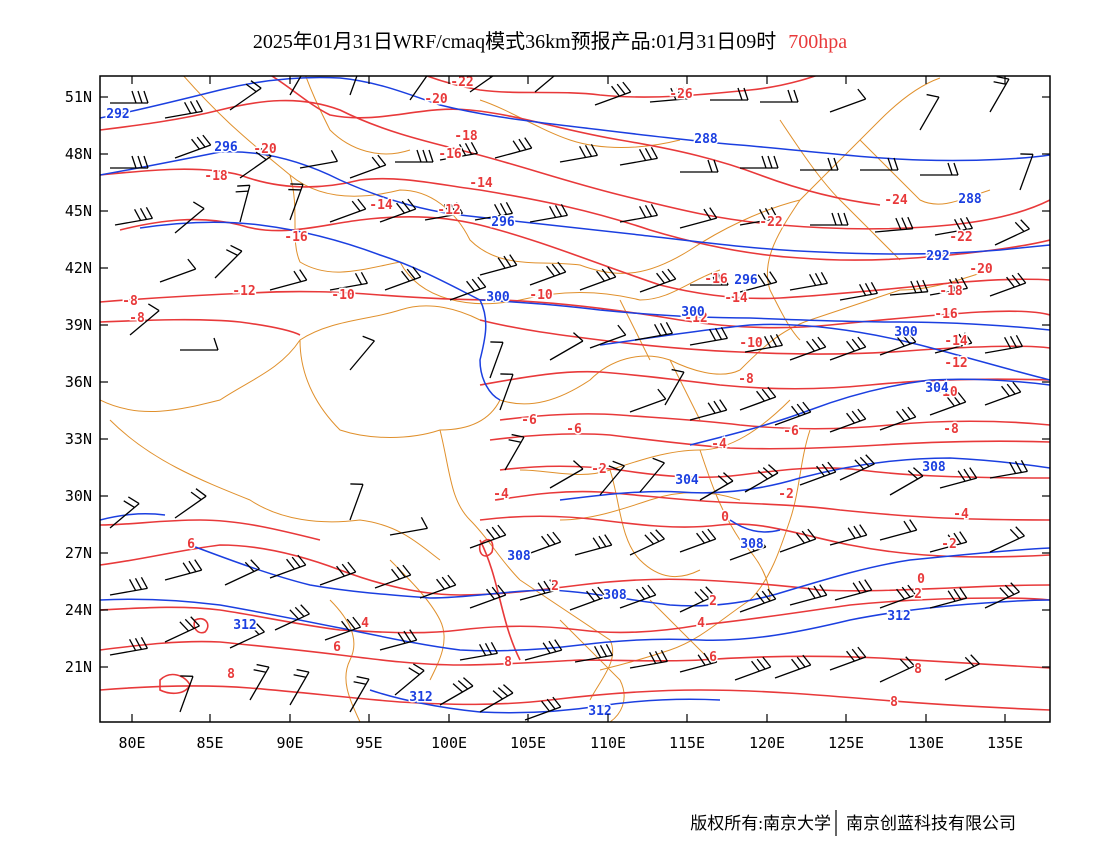 Image resolution: width=1100 pixels, height=850 pixels. Describe the element at coordinates (931, 823) in the screenshot. I see `company-text: 南京创蓝科技有限公司` at that location.